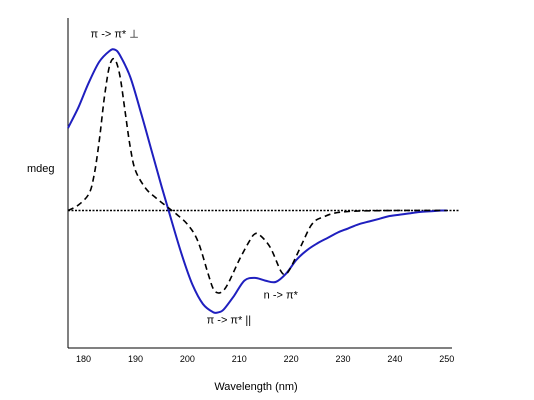 The height and width of the screenshot is (400, 534). I want to click on y-axis-label: mdeg, so click(41, 169).